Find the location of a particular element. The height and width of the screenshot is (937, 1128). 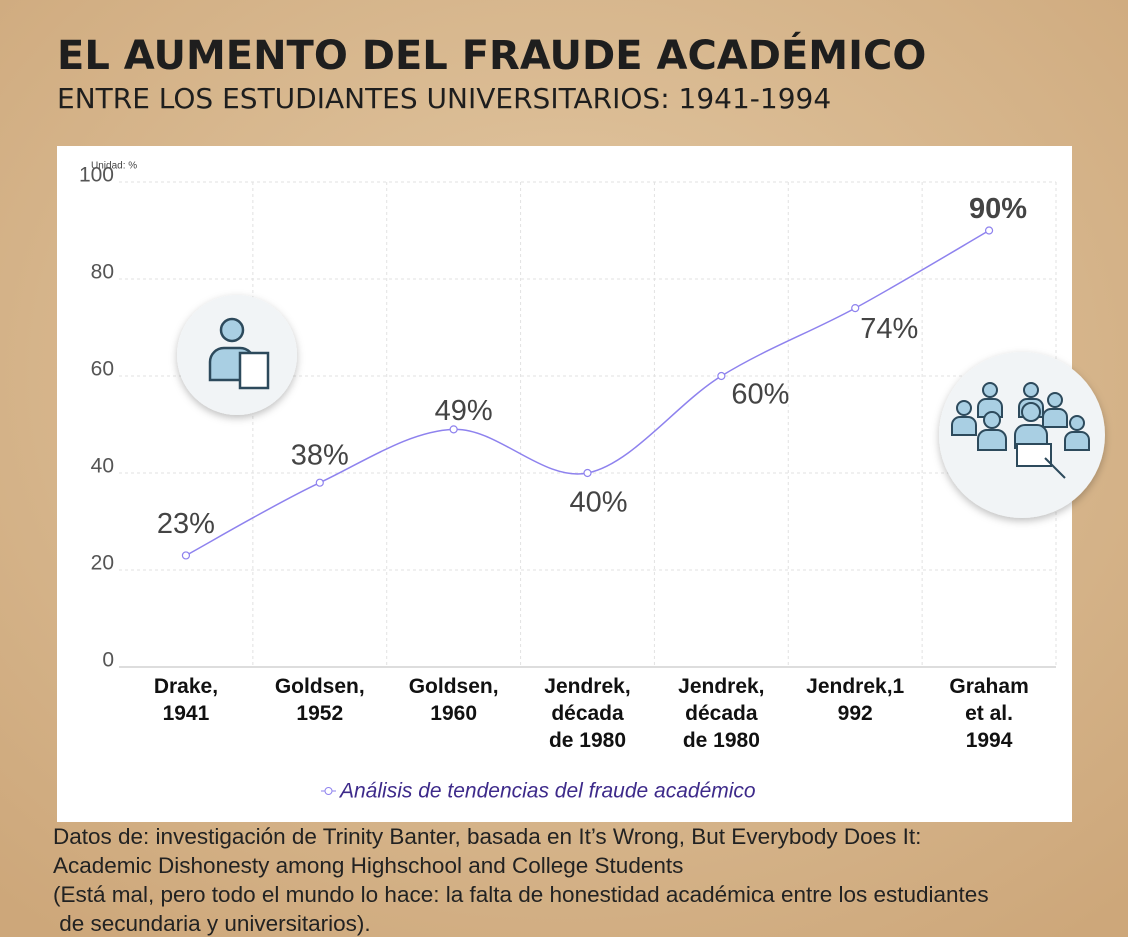

x-tick-label: Graham et al. 1994 is located at coordinates (989, 713).